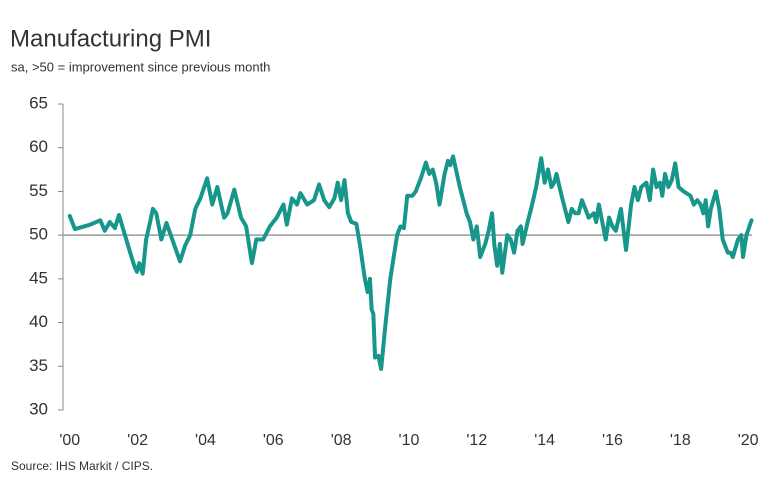 Image resolution: width=783 pixels, height=483 pixels. Describe the element at coordinates (38, 321) in the screenshot. I see `y-tick-label: 40` at that location.